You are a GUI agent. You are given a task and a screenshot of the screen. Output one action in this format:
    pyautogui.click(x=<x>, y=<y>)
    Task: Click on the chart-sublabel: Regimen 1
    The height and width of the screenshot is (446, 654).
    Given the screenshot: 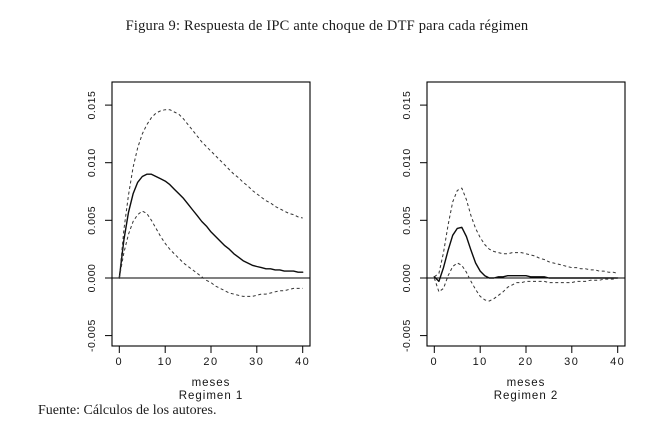 What is the action you would take?
    pyautogui.click(x=211, y=396)
    